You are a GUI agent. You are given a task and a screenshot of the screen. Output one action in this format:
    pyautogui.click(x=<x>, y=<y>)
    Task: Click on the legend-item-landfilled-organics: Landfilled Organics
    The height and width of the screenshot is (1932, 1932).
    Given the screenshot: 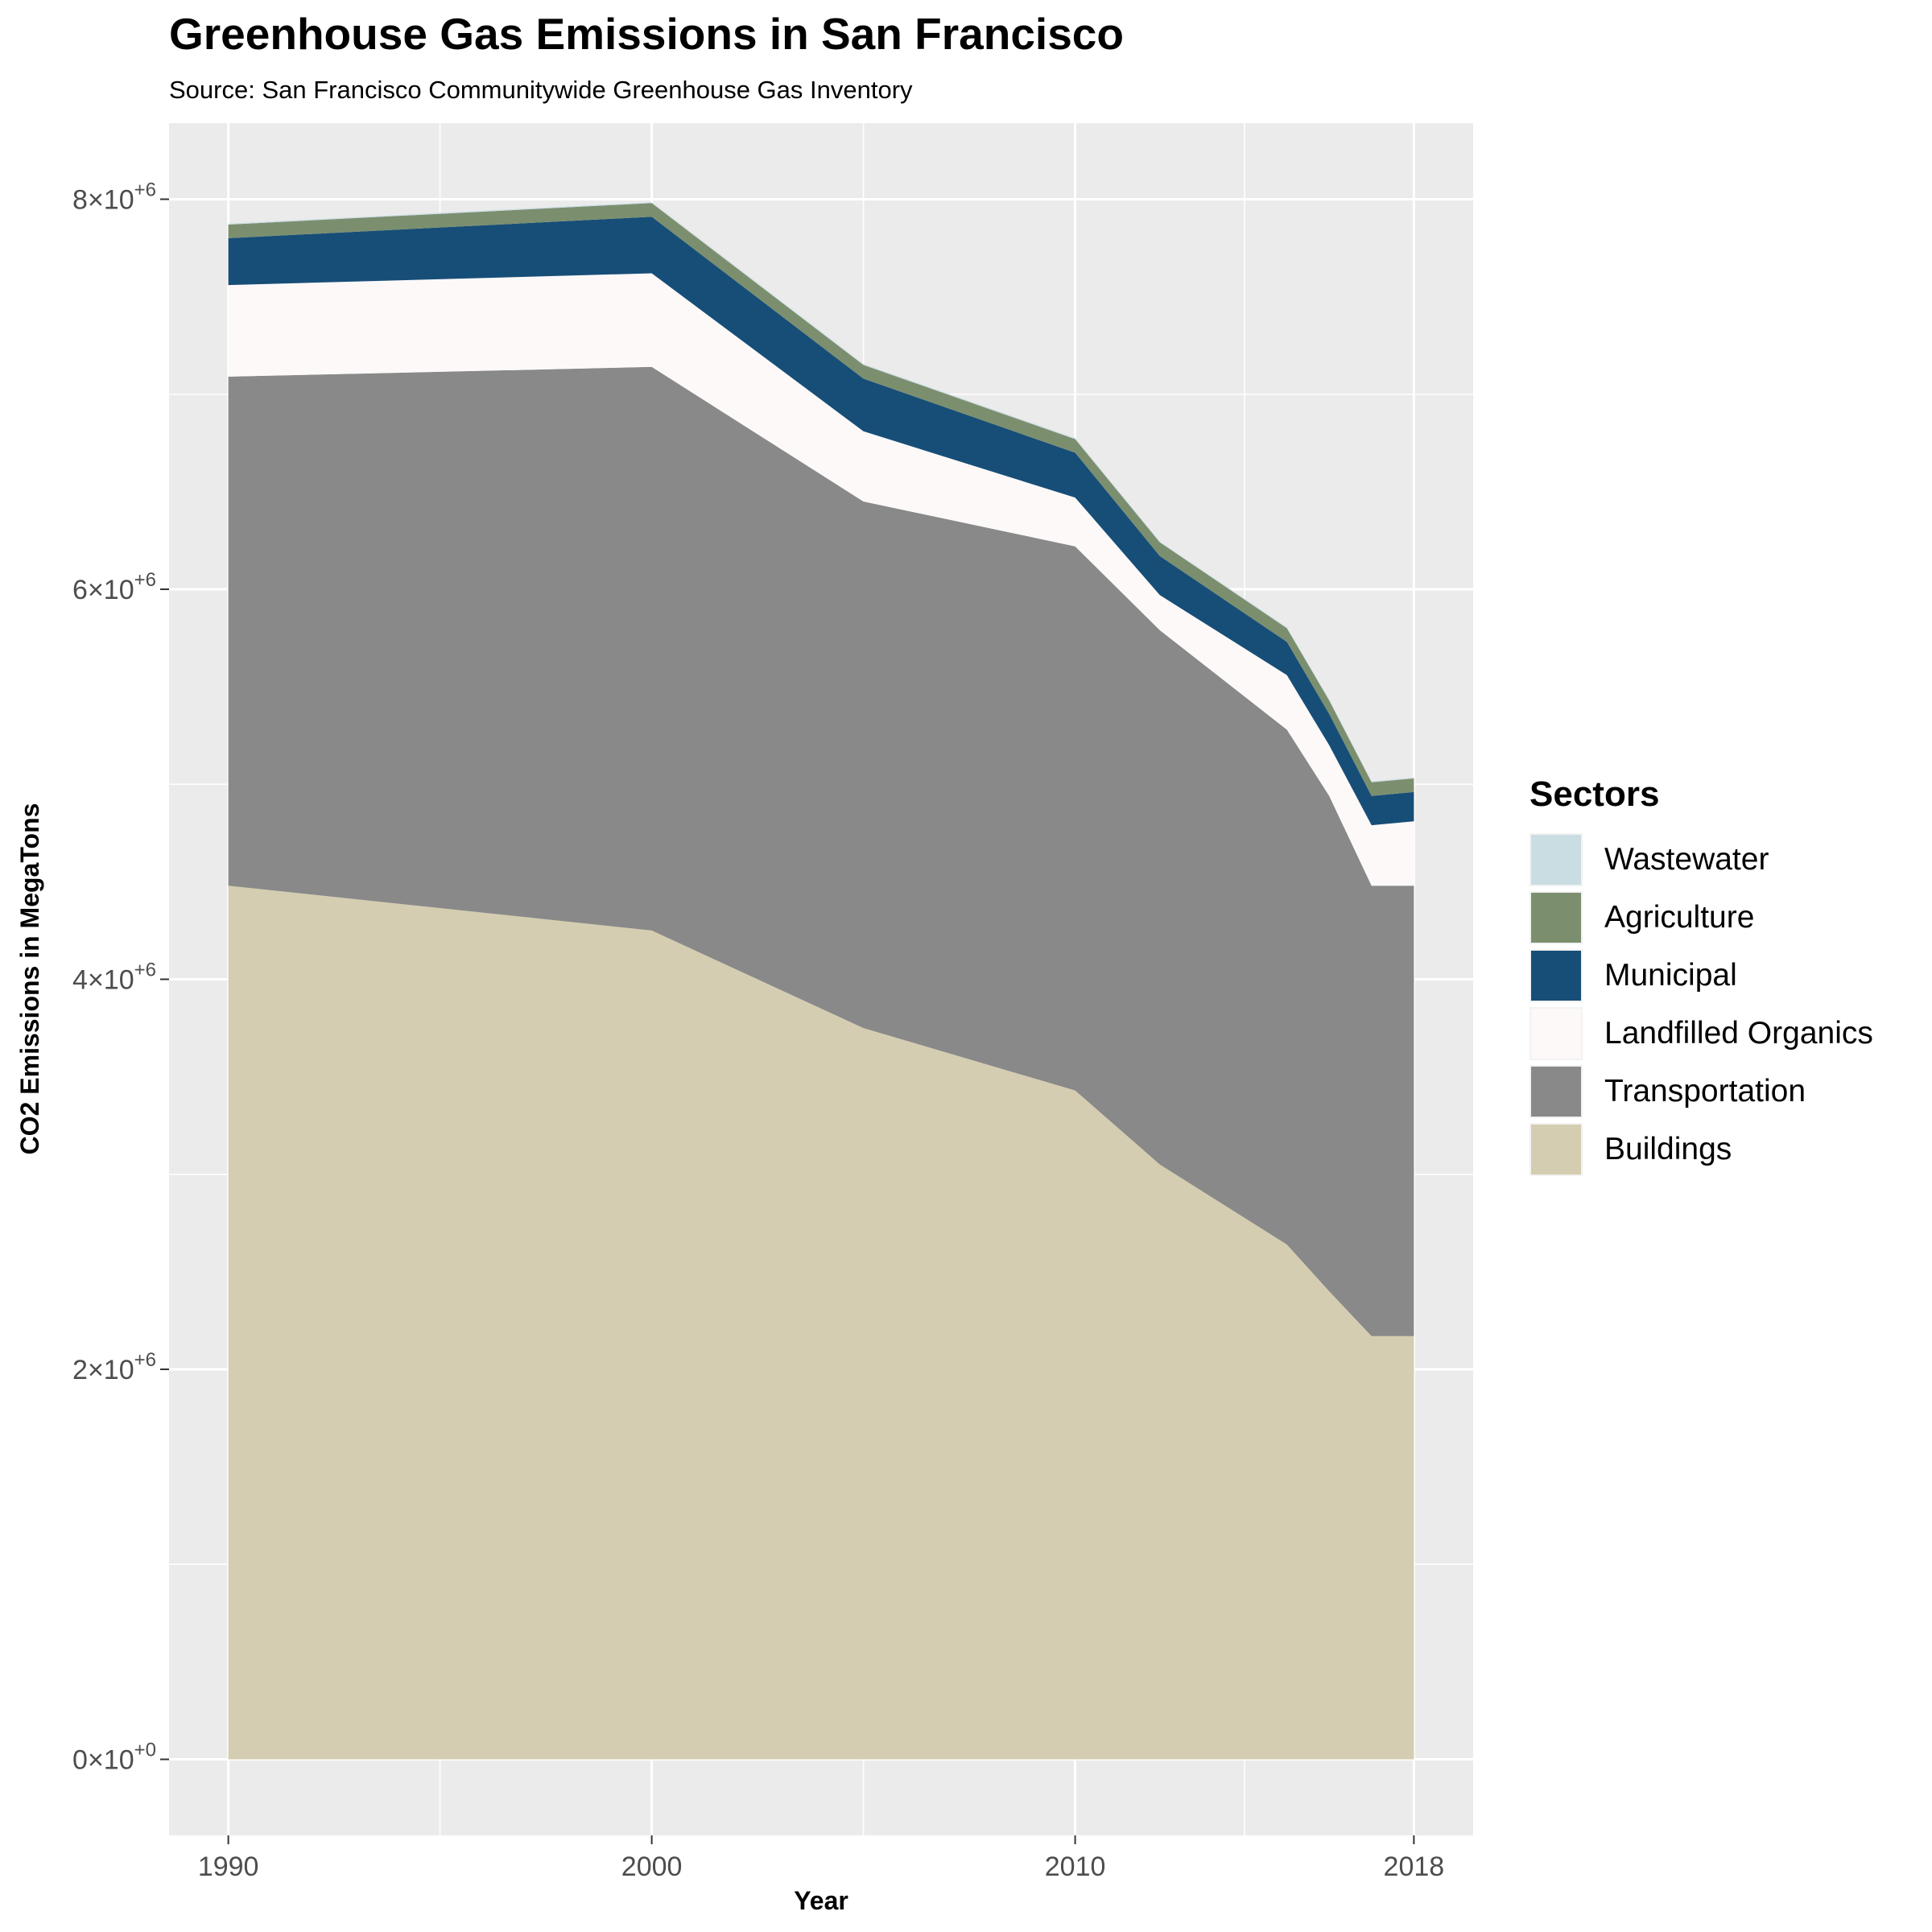 What is the action you would take?
    pyautogui.click(x=1701, y=1034)
    